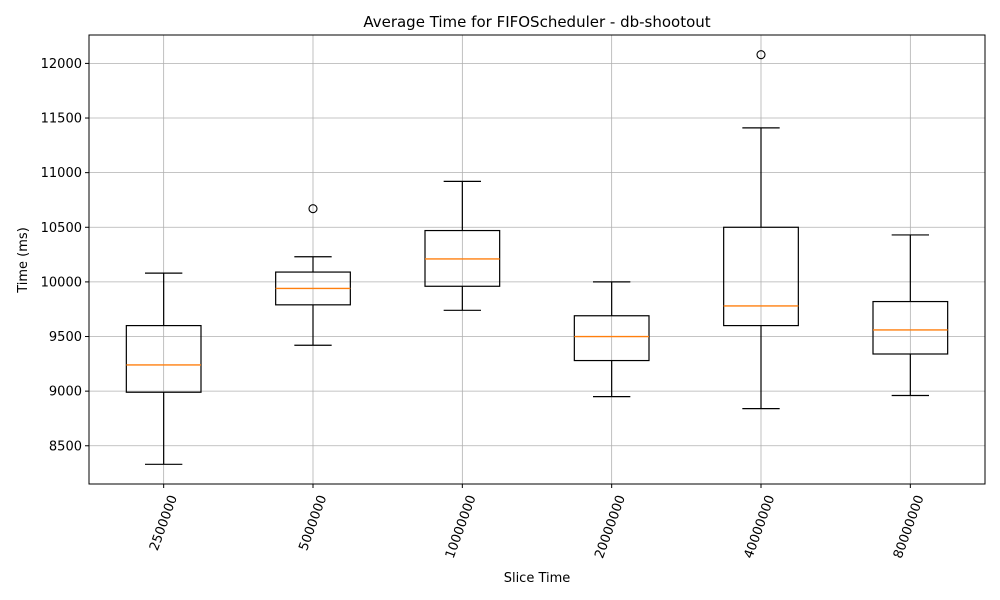  What do you see at coordinates (164, 523) in the screenshot?
I see `x-tick-label: 2500000` at bounding box center [164, 523].